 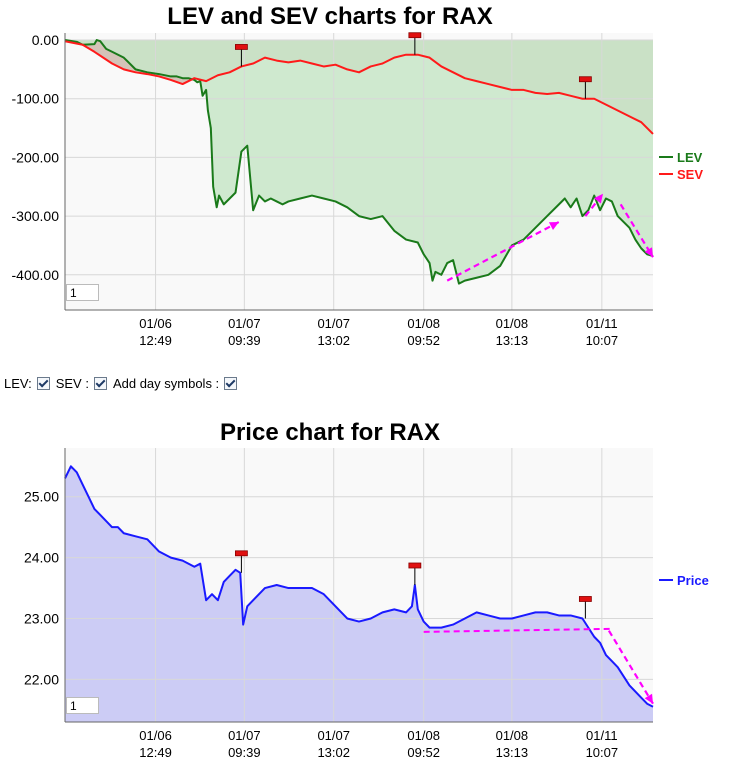 I want to click on y-tick-label: 23.00, so click(x=41, y=618).